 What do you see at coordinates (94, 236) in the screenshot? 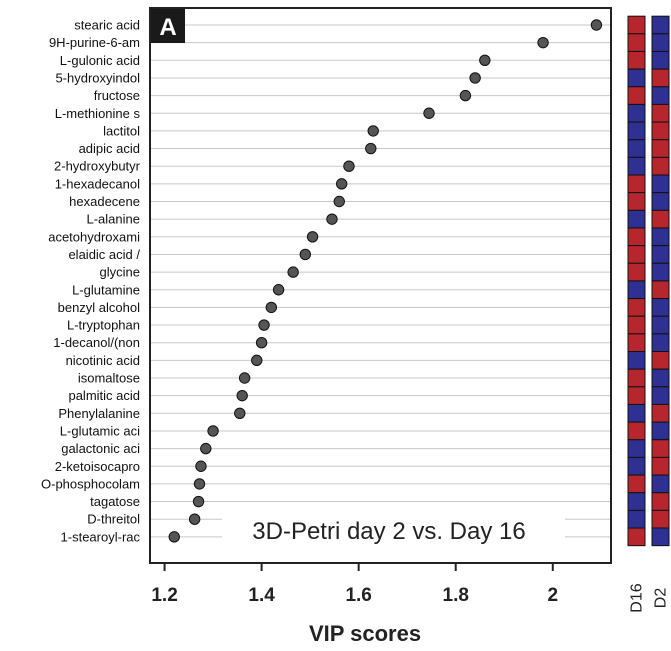
I see `feature-label: acetohydroxami` at bounding box center [94, 236].